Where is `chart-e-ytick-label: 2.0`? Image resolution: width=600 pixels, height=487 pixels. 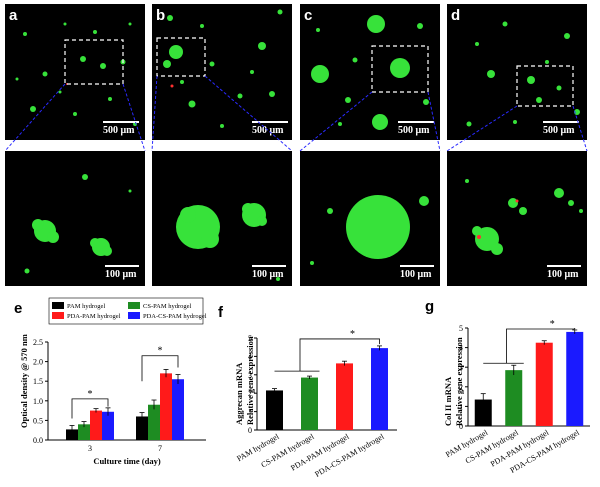 chart-e-ytick-label: 2.0 is located at coordinates (38, 362).